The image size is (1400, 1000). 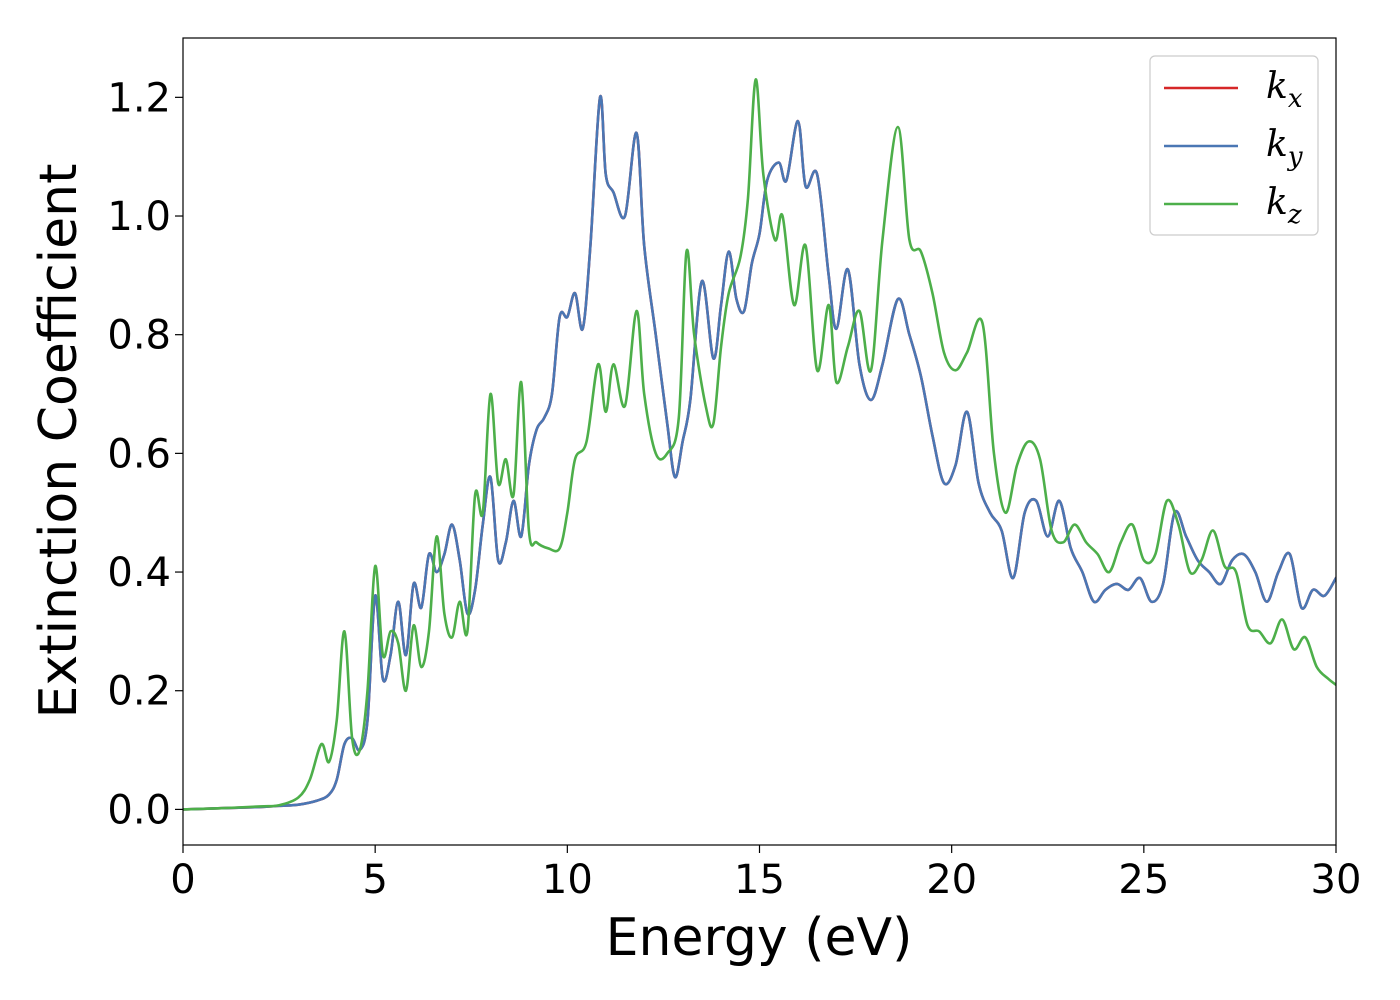 I want to click on y-tick-label: 0.2, so click(x=139, y=692).